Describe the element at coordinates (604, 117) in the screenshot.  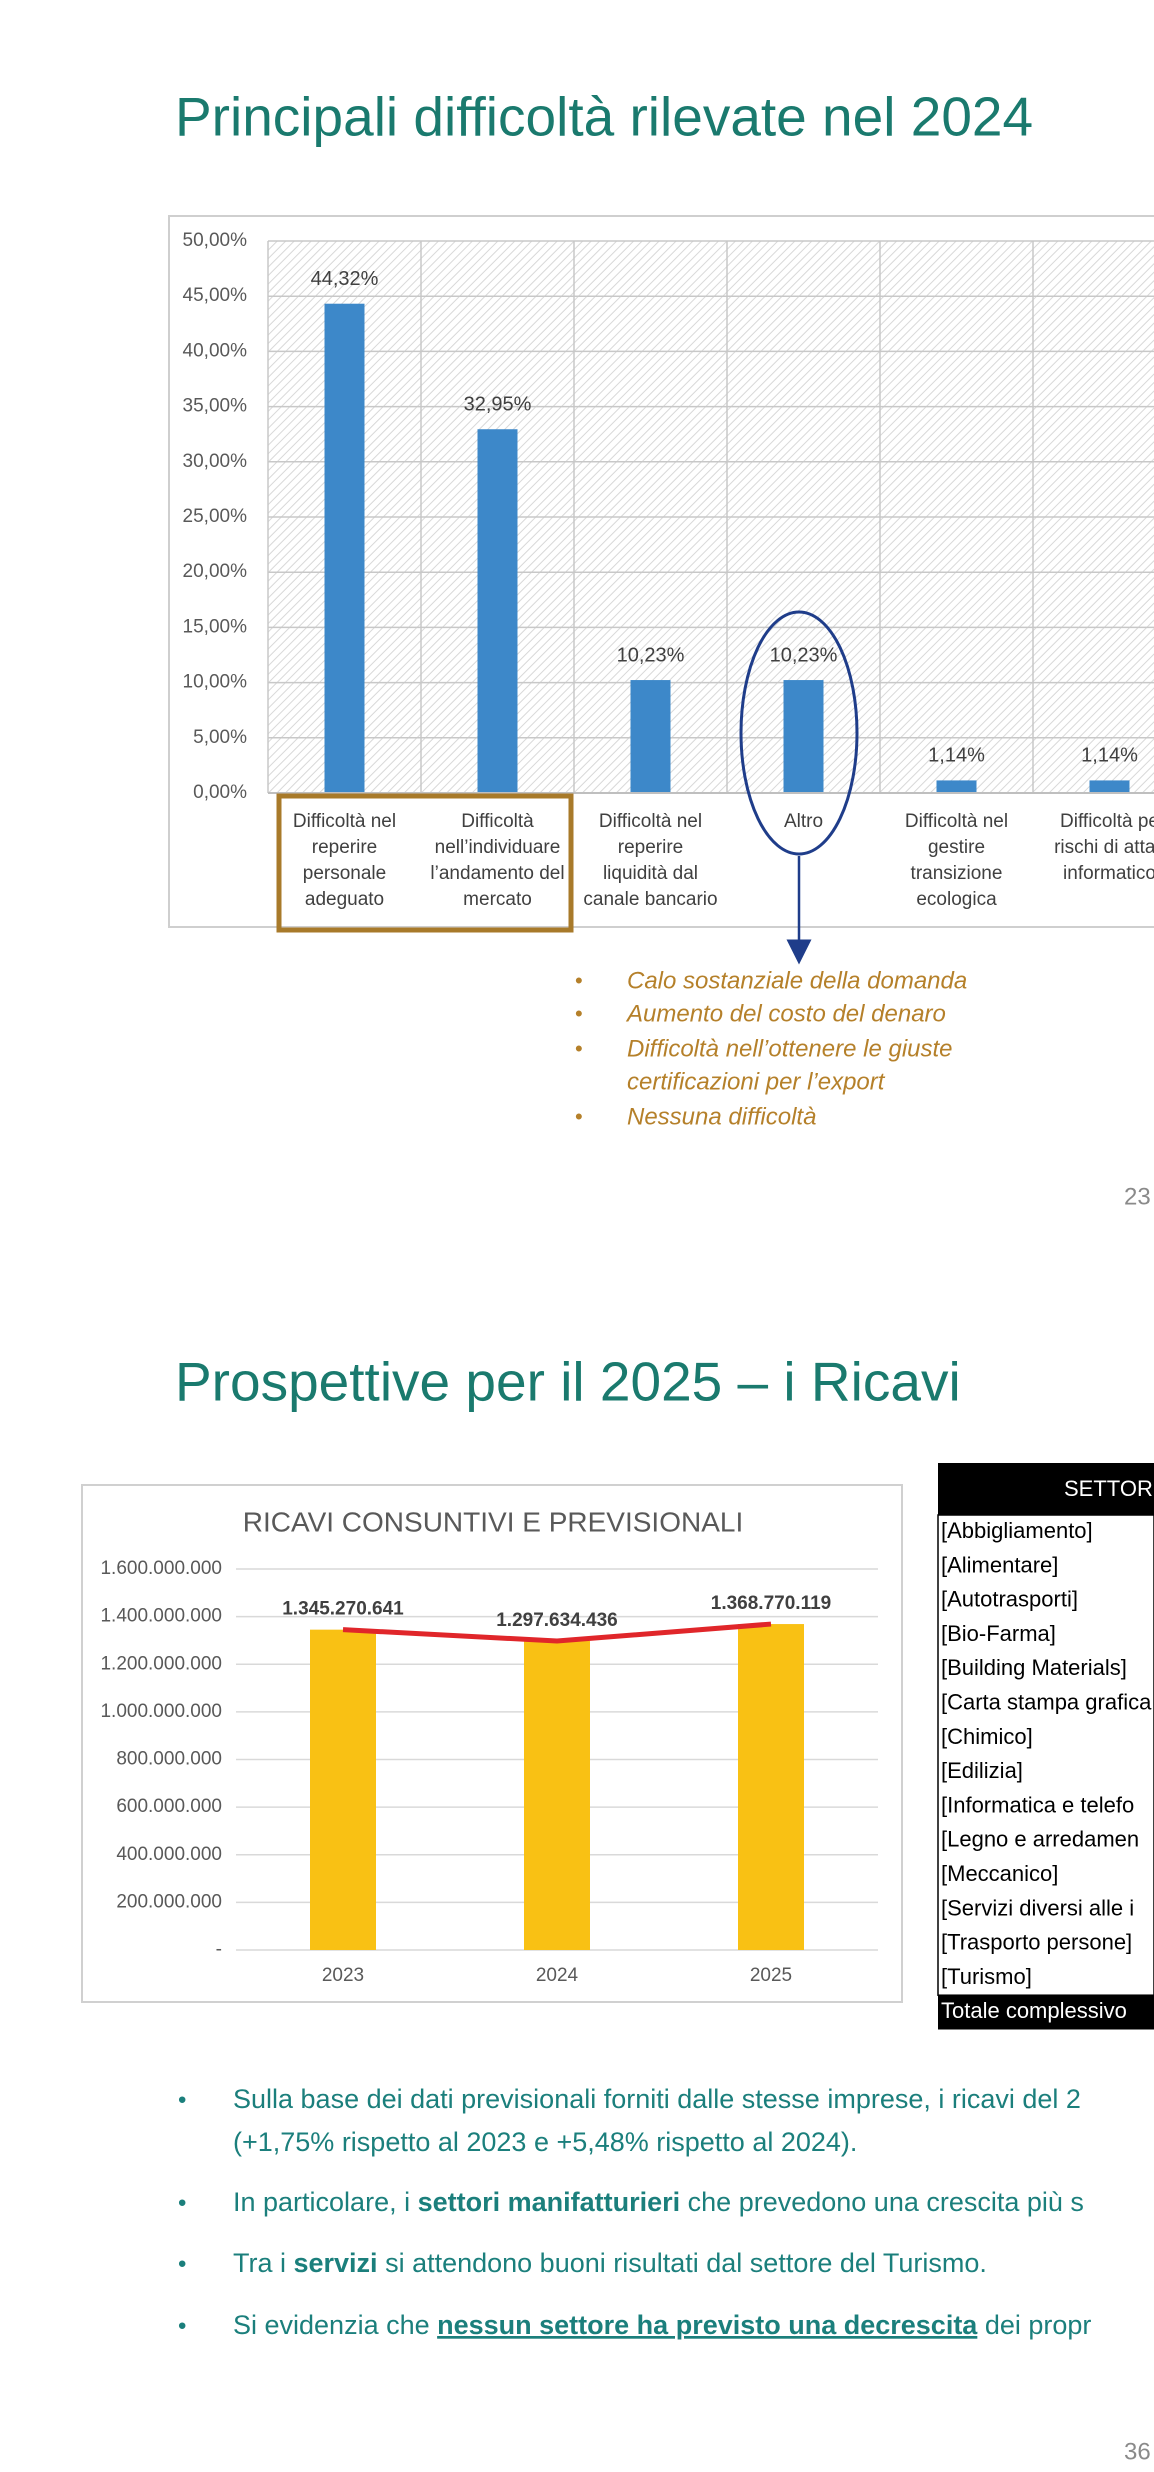
I see `slide-title: Principali difficoltà rilevate nel 2024` at that location.